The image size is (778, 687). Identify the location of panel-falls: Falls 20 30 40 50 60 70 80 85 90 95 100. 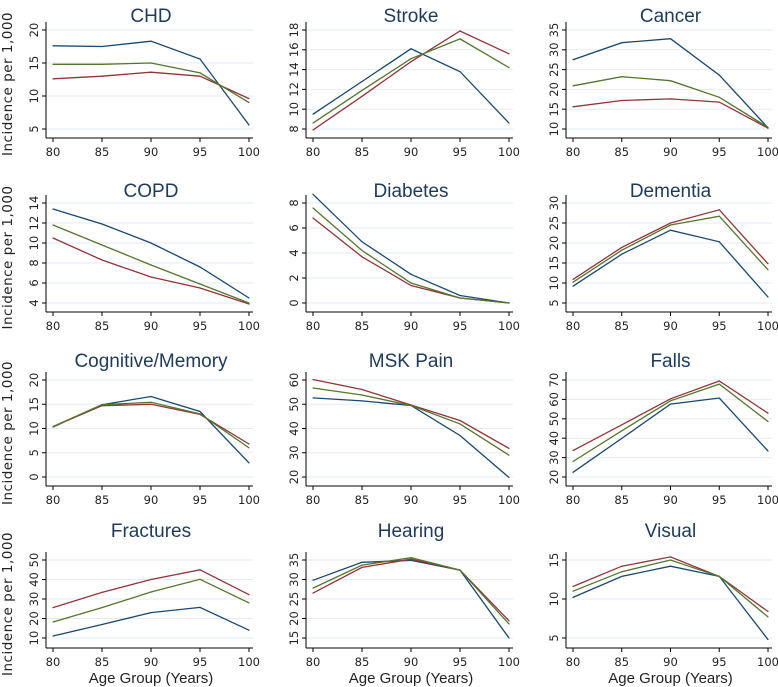
(662, 429).